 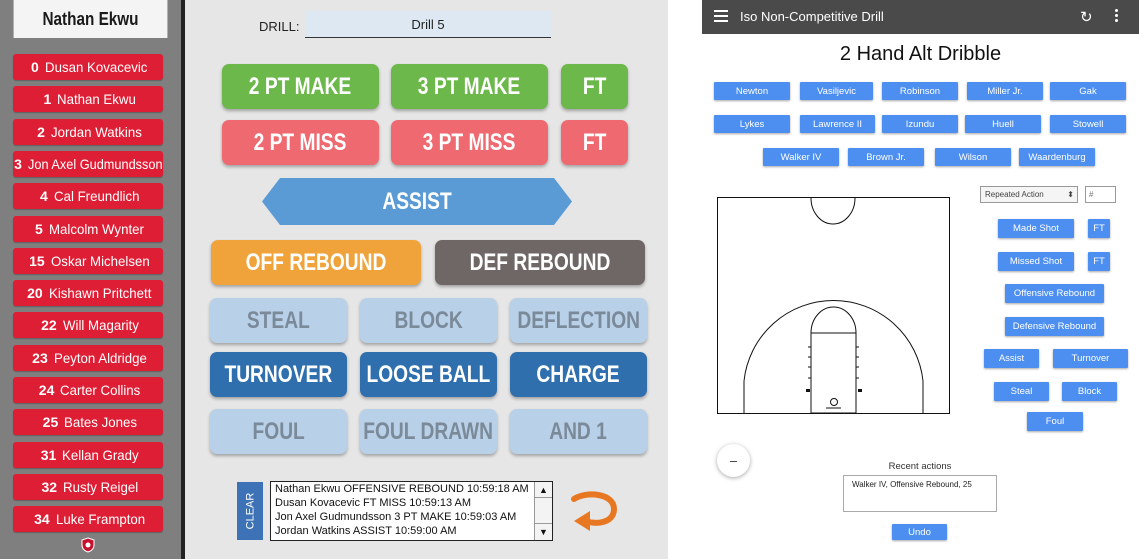 What do you see at coordinates (250, 511) in the screenshot?
I see `clear-button: CLEAR` at bounding box center [250, 511].